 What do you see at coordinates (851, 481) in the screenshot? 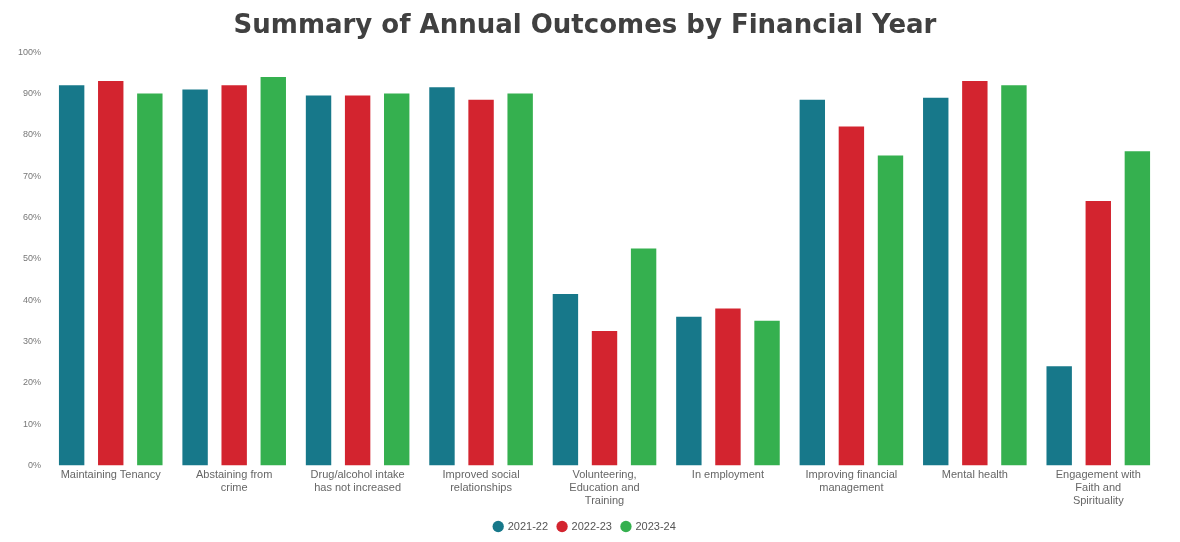
I see `x-tick-label: Improving financial management` at bounding box center [851, 481].